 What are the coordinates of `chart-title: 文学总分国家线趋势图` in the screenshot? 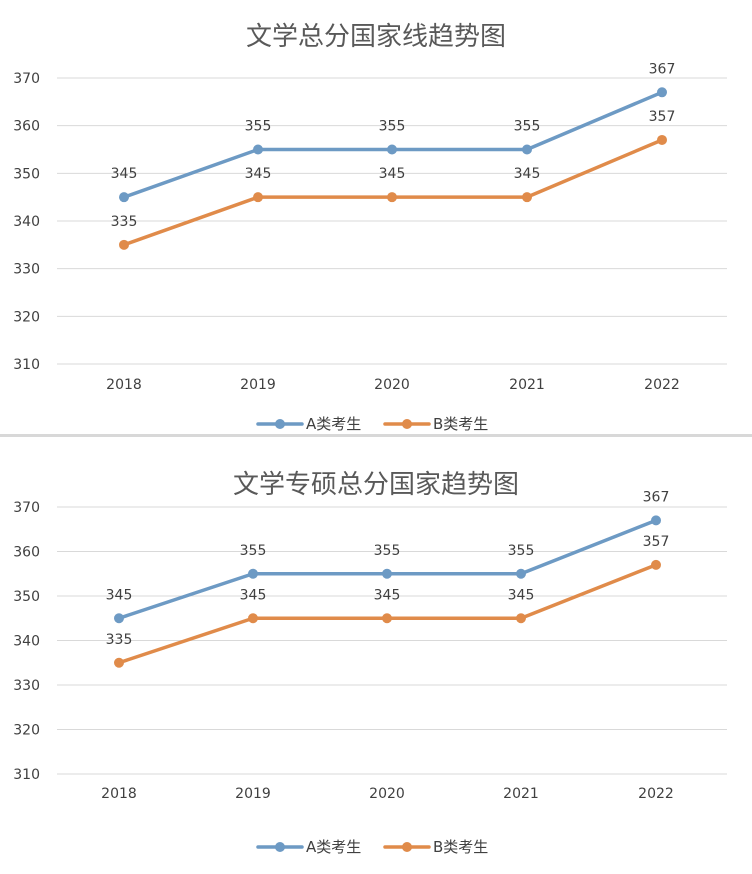 It's located at (376, 37).